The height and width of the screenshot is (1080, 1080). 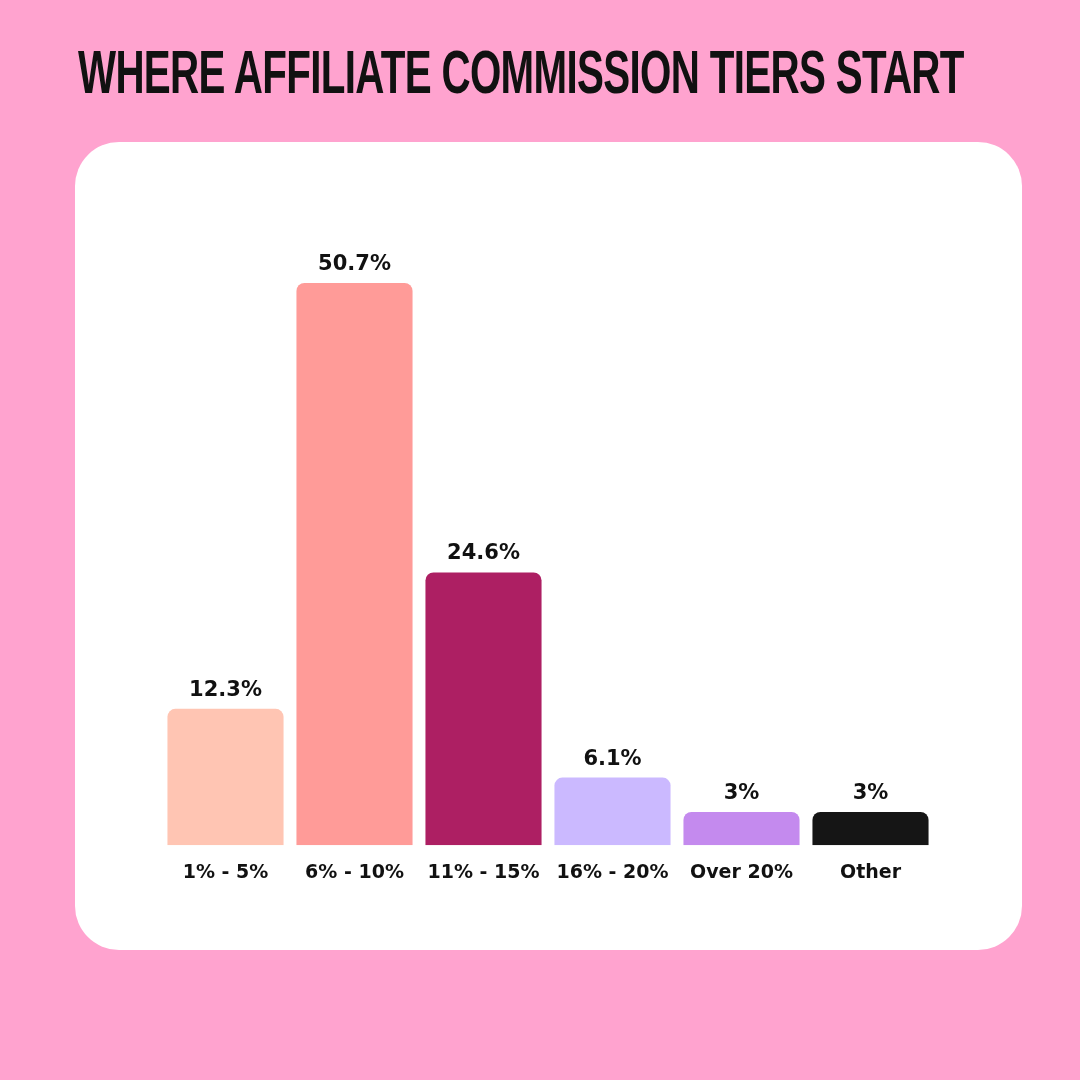 I want to click on data-label: 6.1%, so click(x=612, y=757).